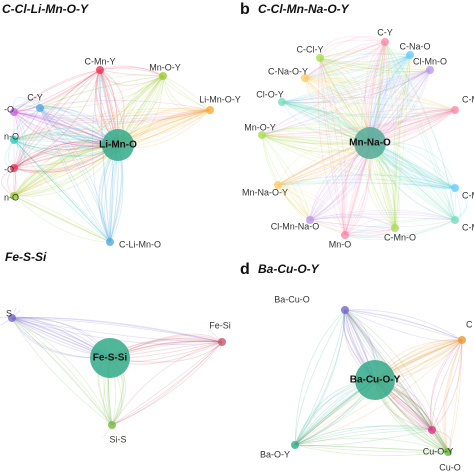  I want to click on node-label: Cu-O, so click(450, 467).